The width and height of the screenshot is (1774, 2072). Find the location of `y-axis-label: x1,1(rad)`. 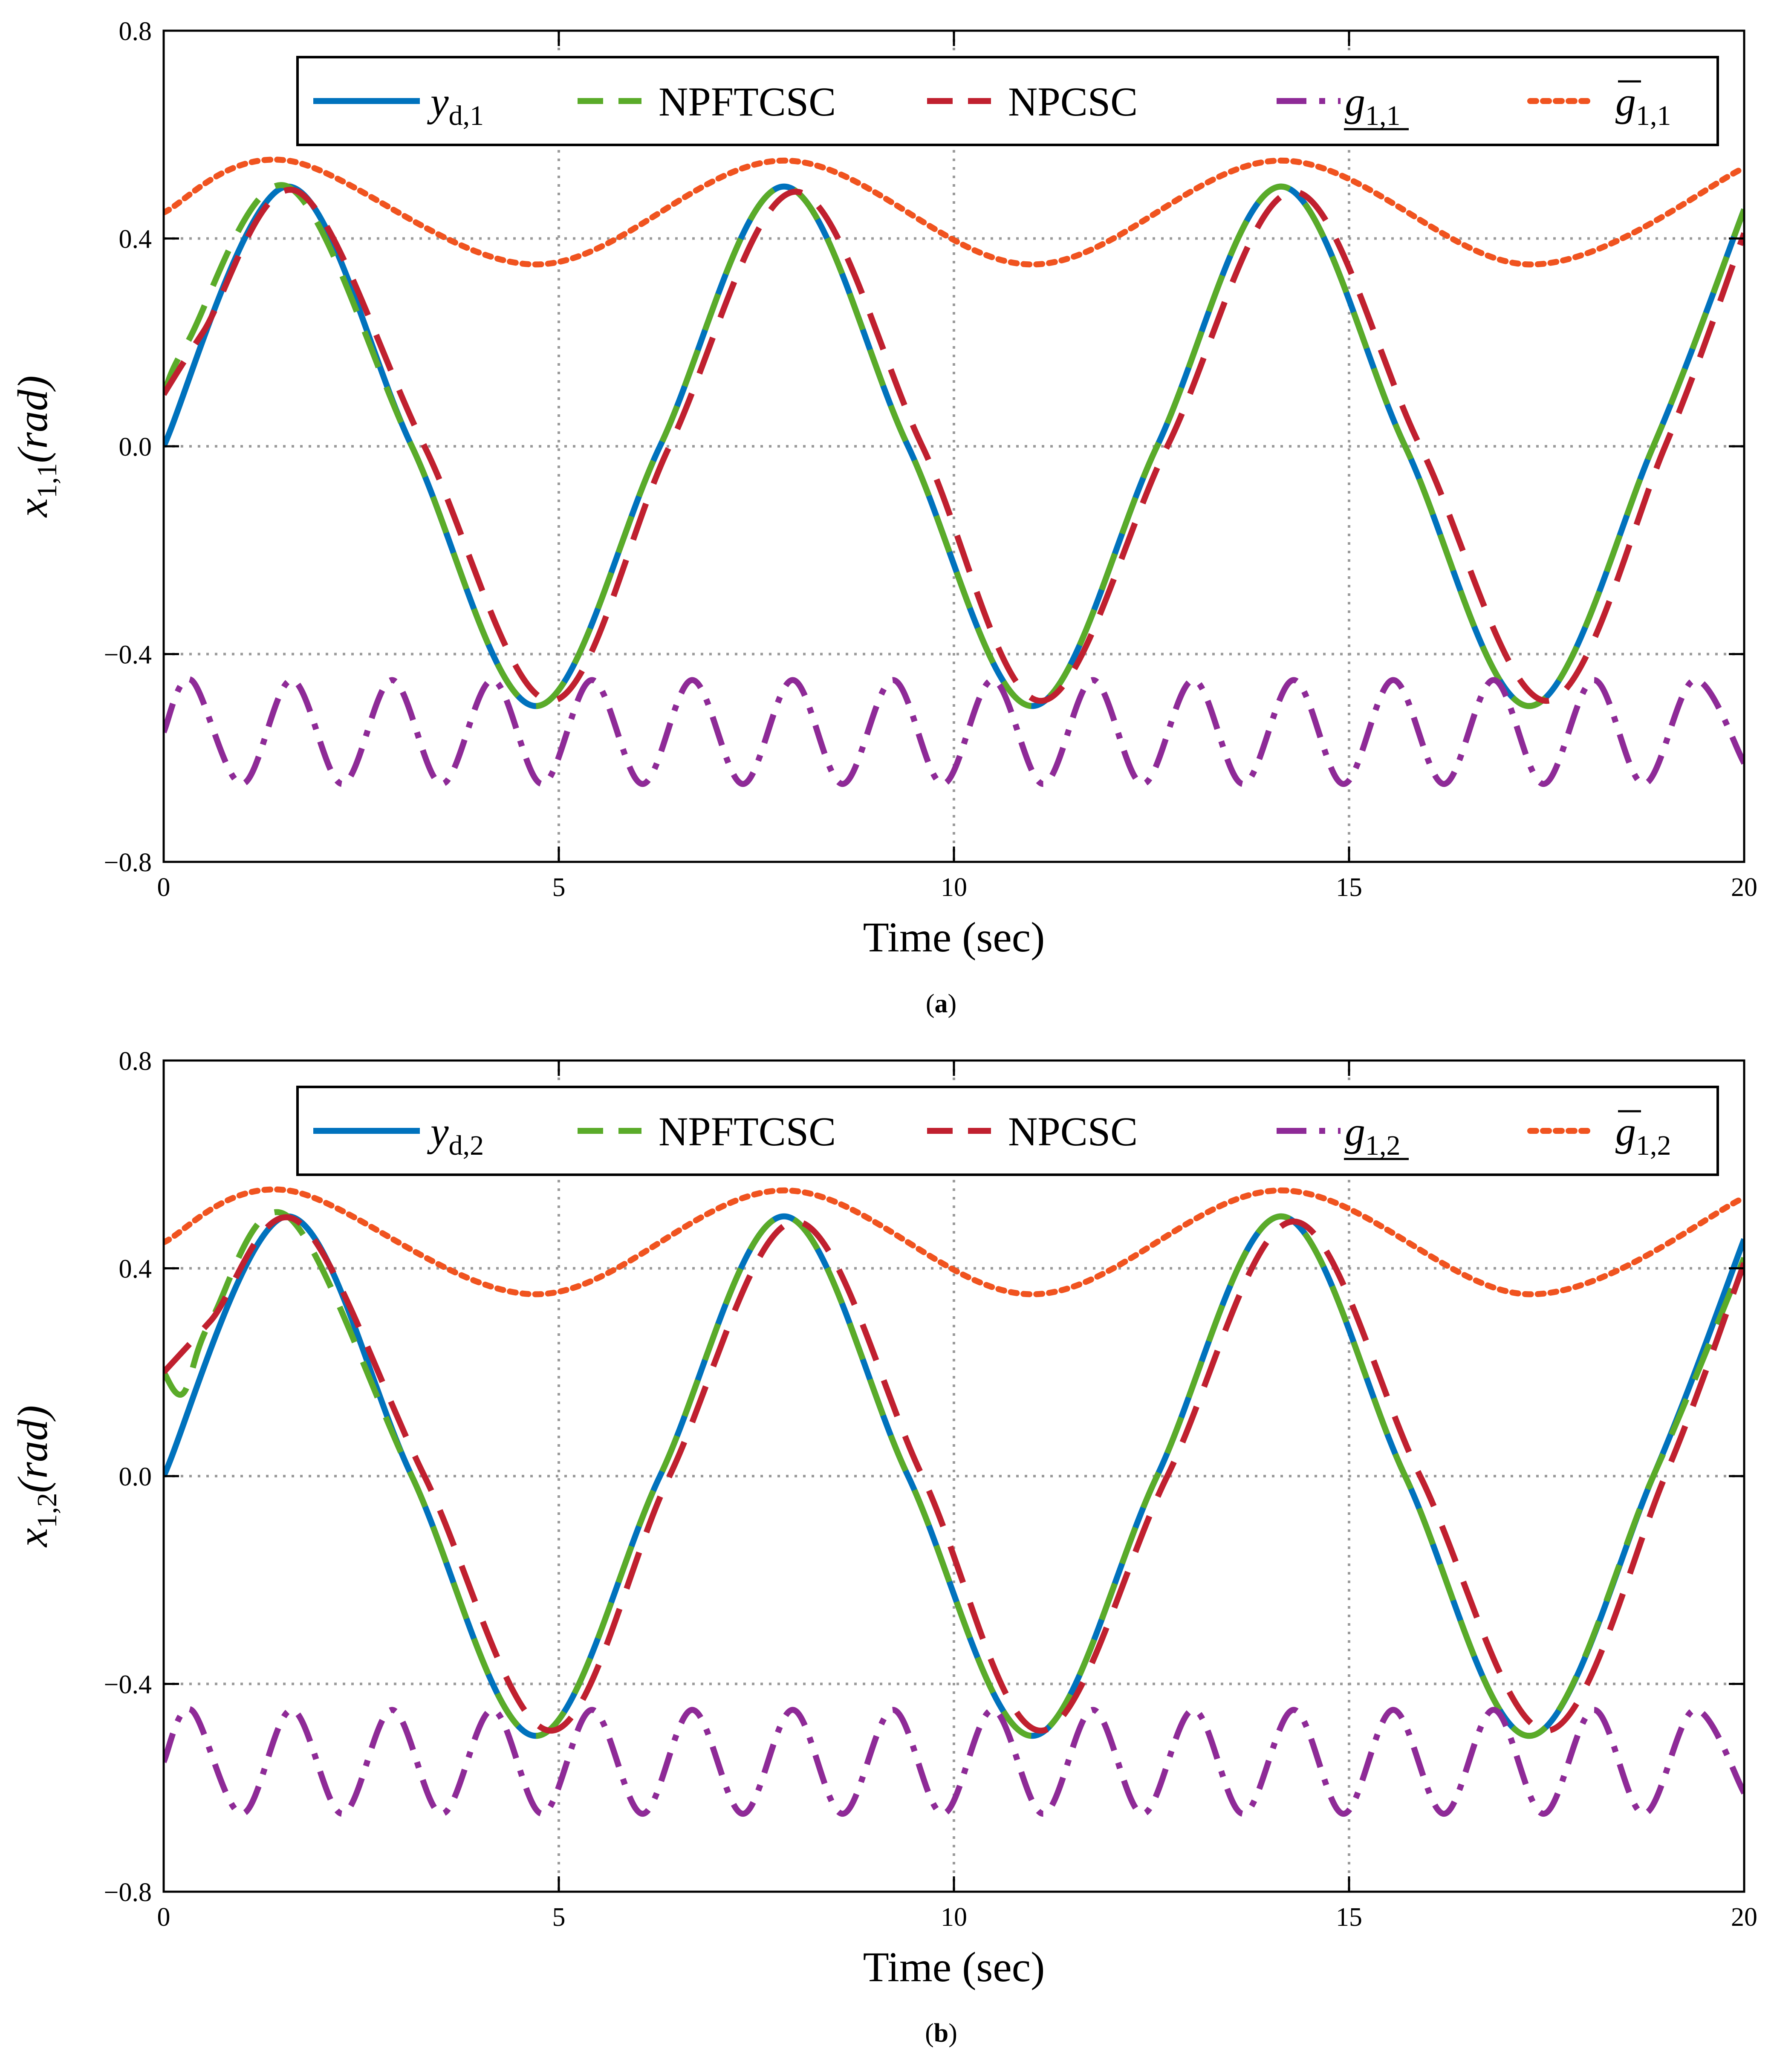

y-axis-label: x1,1(rad) is located at coordinates (36, 447).